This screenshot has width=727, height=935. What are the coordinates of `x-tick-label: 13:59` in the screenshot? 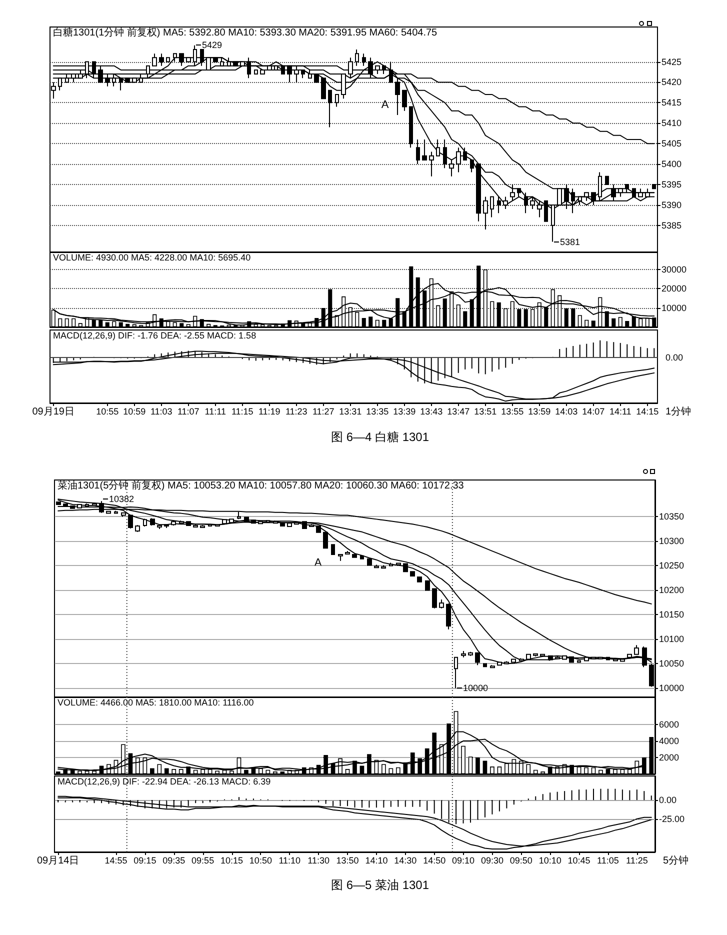 It's located at (539, 411).